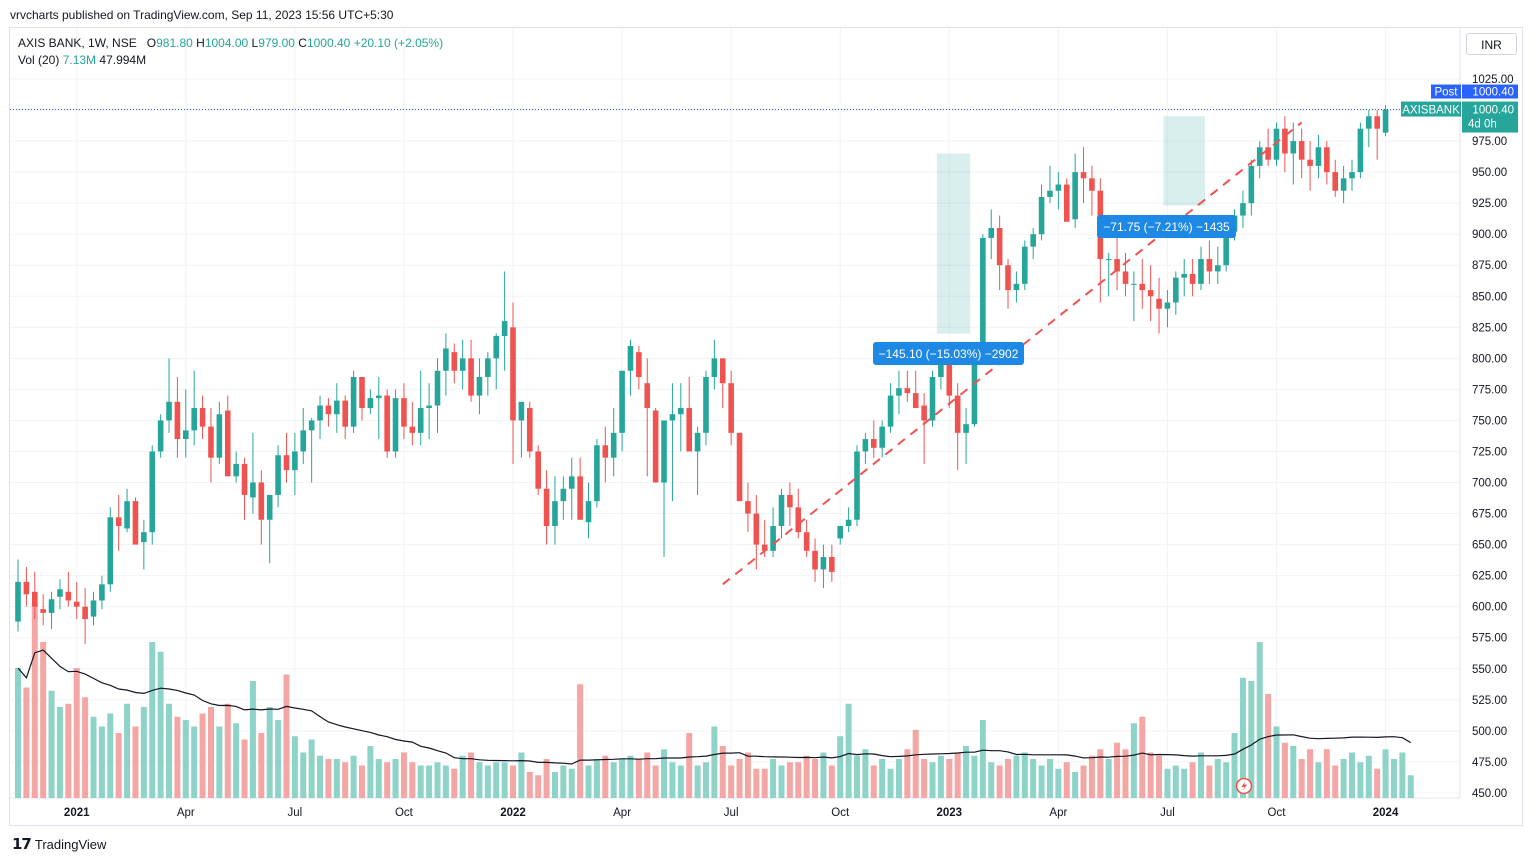 This screenshot has width=1533, height=861. What do you see at coordinates (77, 43) in the screenshot?
I see `legend-symbol: AXIS BANK, 1W, NSE` at bounding box center [77, 43].